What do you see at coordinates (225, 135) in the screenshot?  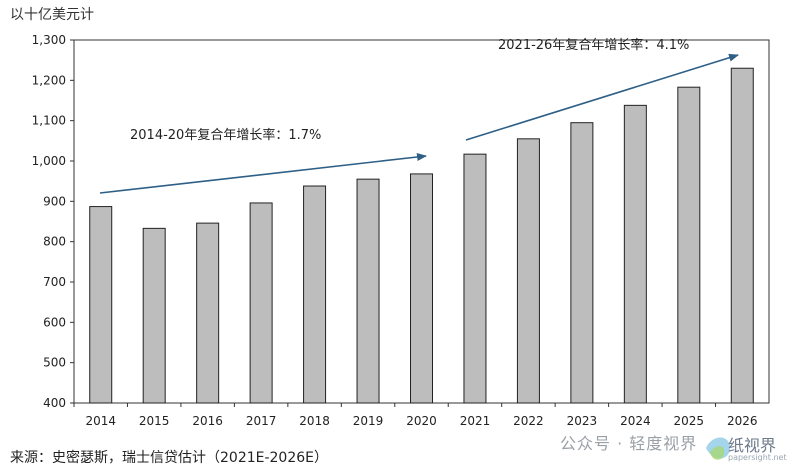 I see `annotation-cagr-2014-2020: 2014-20年复合年增长率：1.7%` at bounding box center [225, 135].